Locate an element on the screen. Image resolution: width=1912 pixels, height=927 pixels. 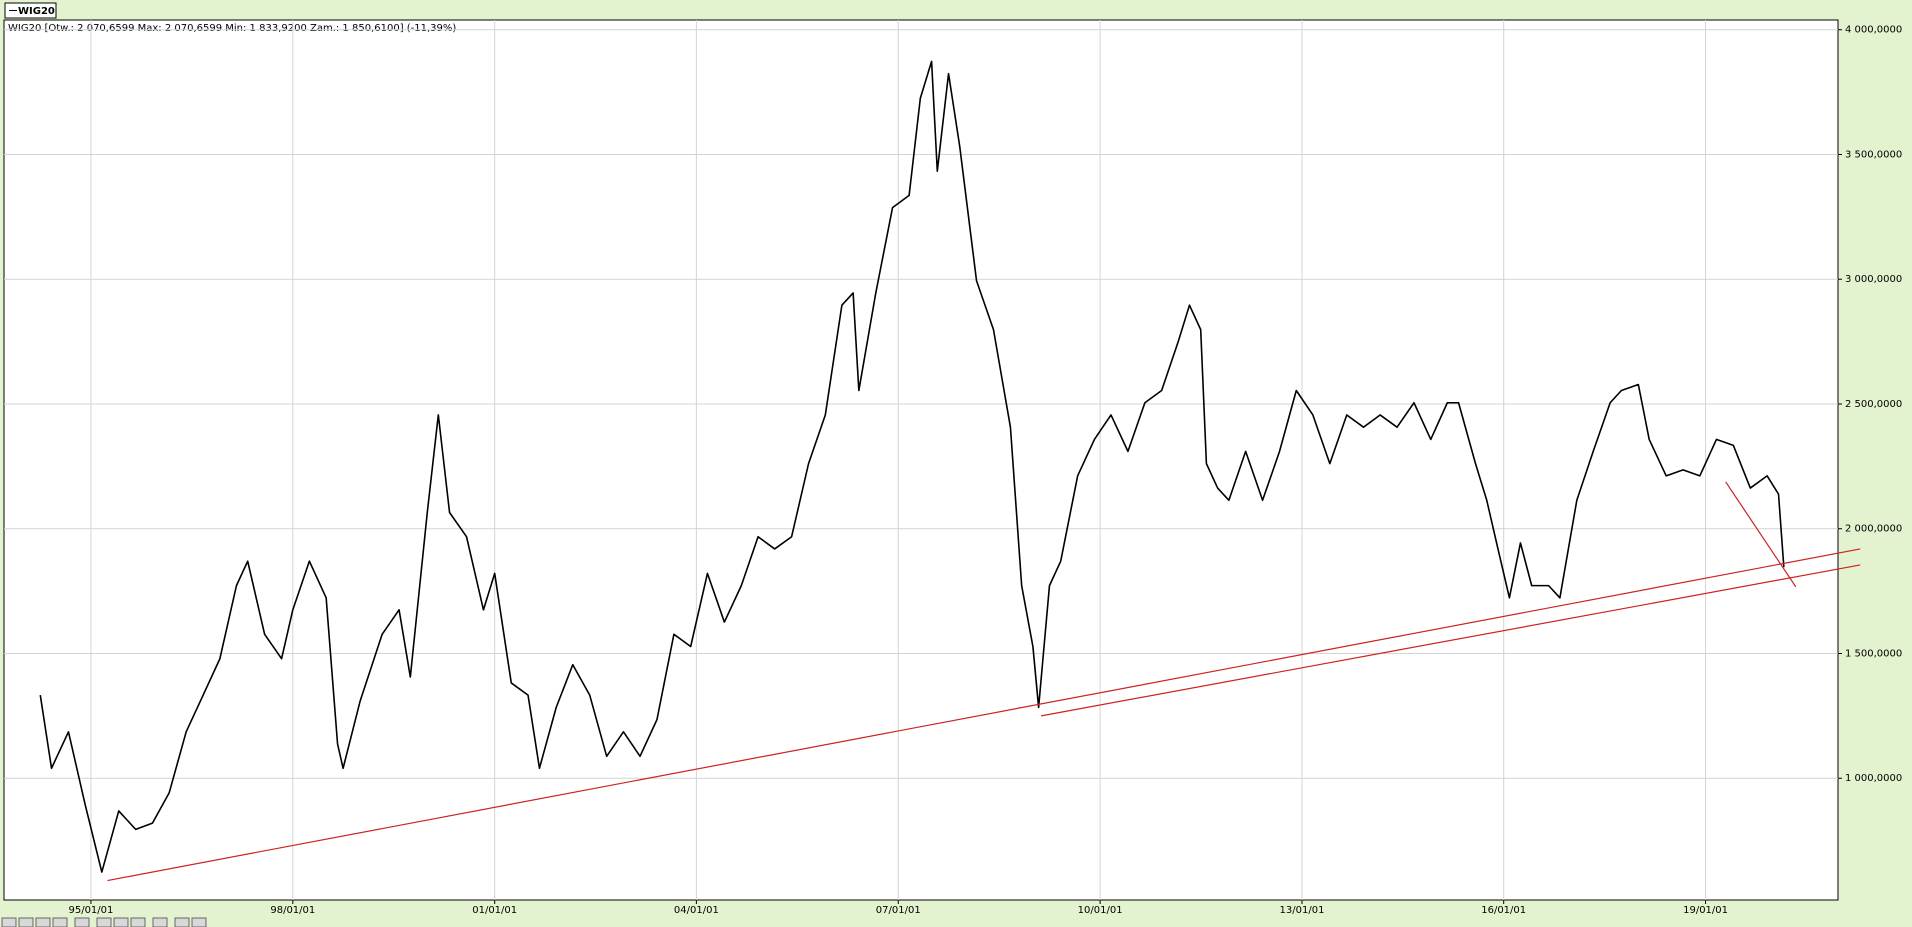
x-tick-label: 98/01/01 is located at coordinates (292, 910).